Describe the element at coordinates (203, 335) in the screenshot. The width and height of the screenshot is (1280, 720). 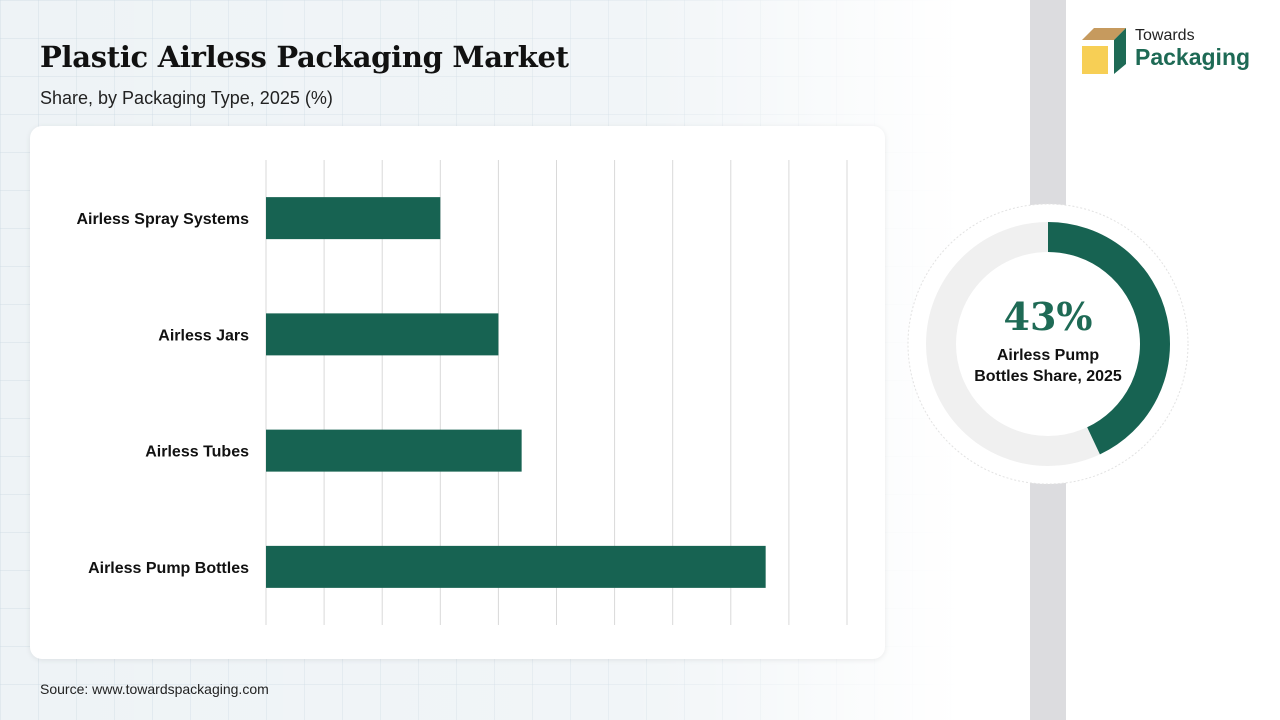
I see `category-label: Airless Jars` at that location.